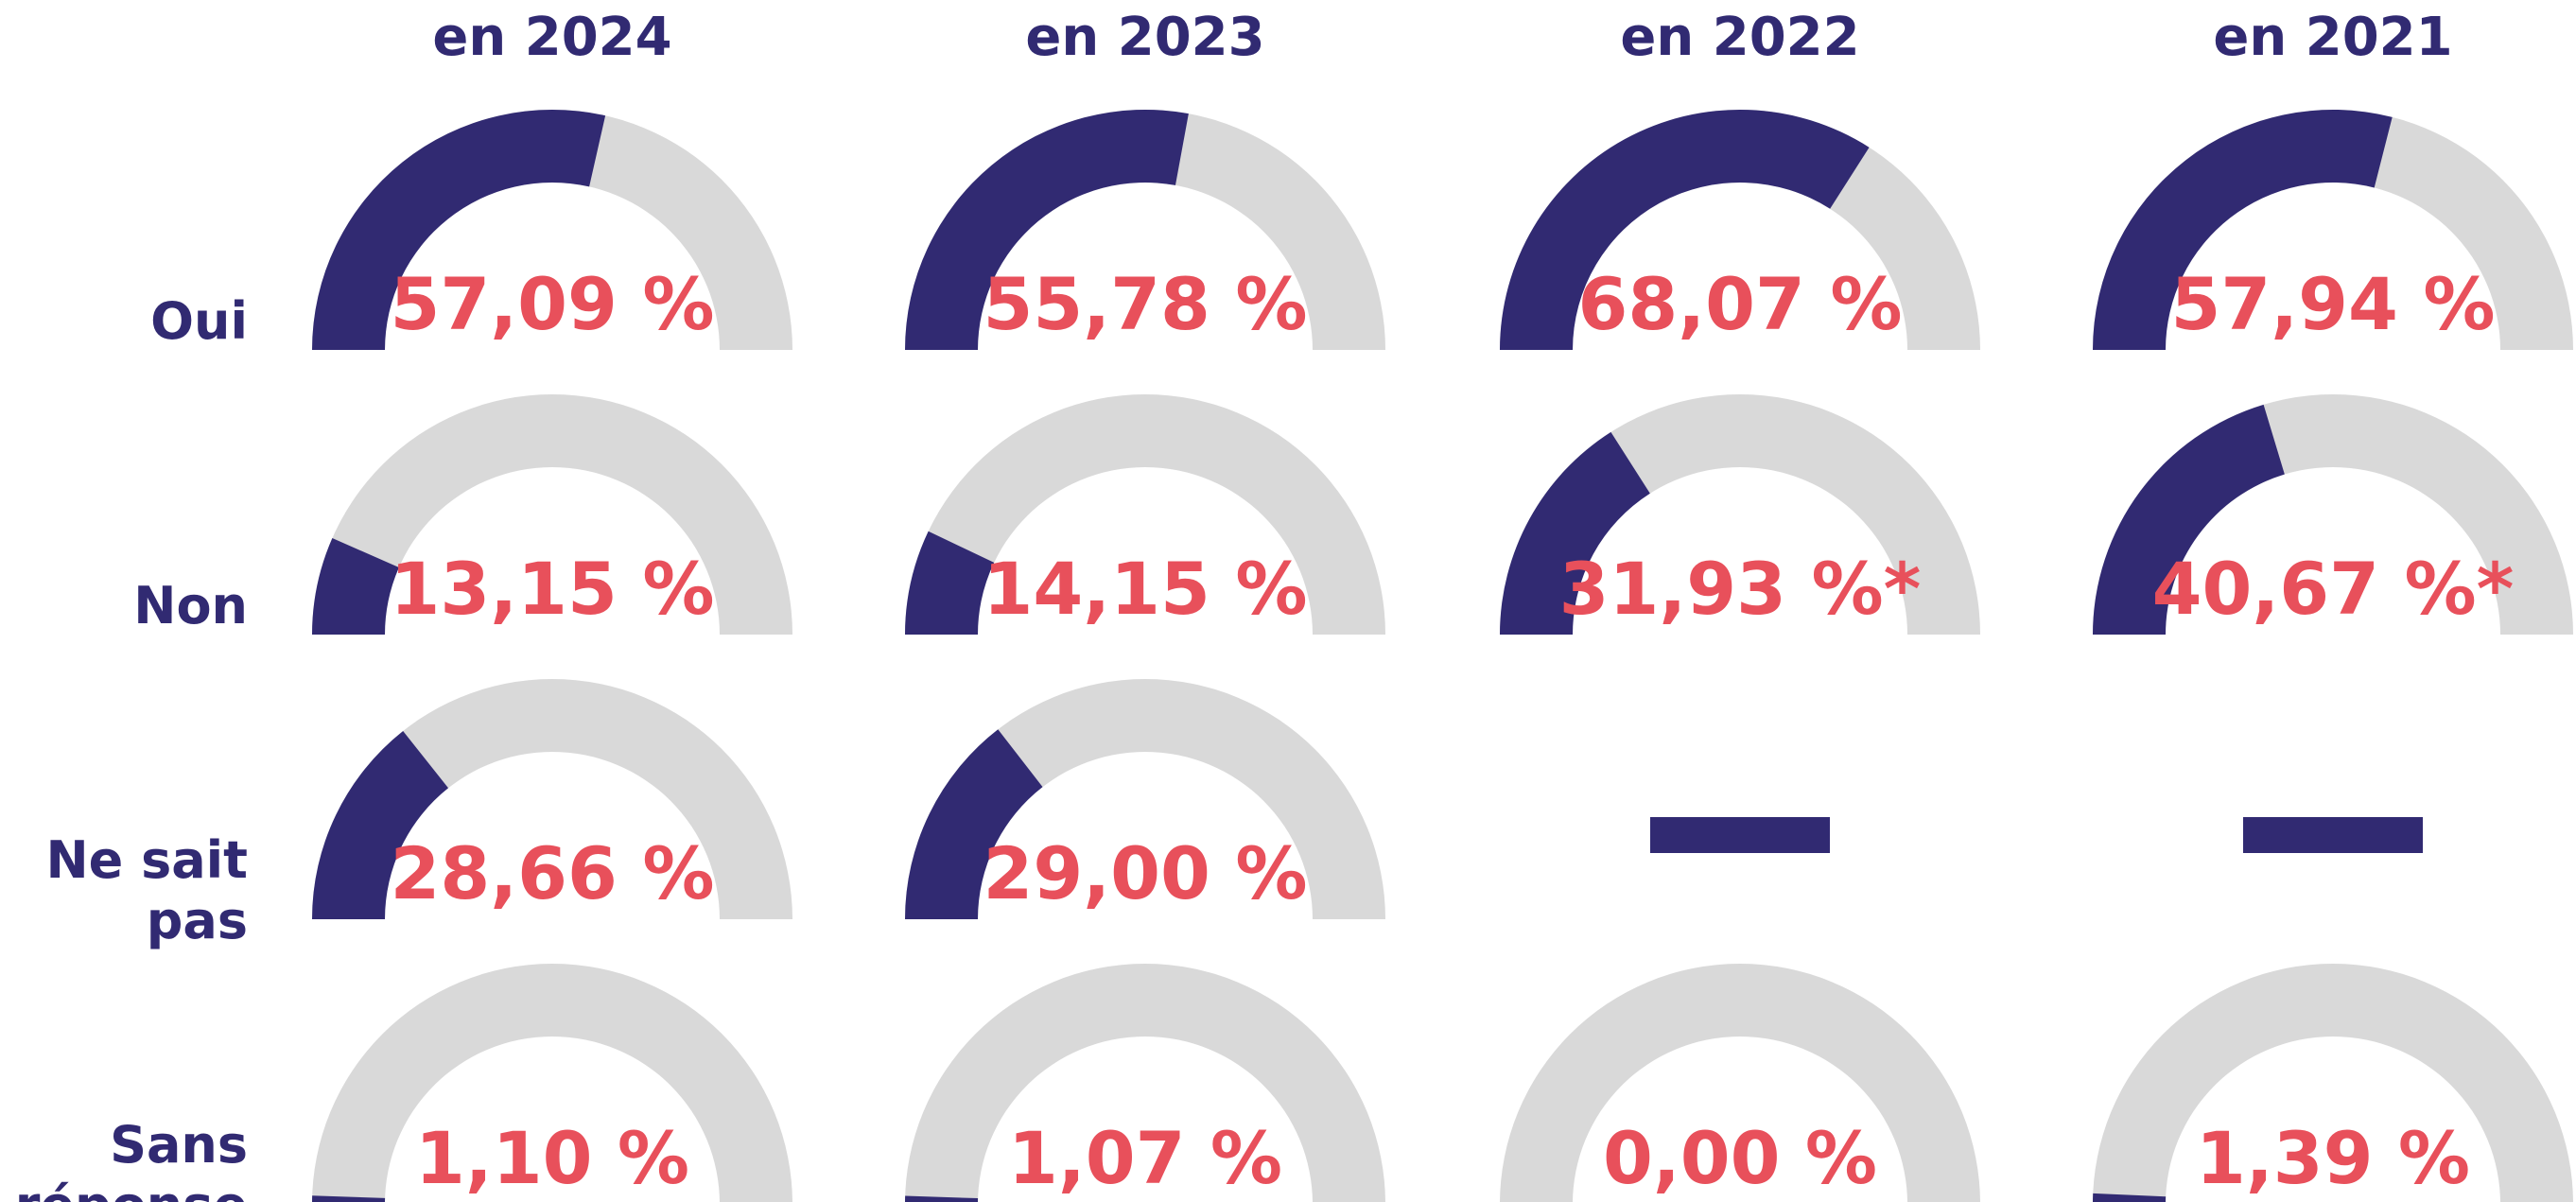  I want to click on column-title: en 2023, so click(1144, 37).